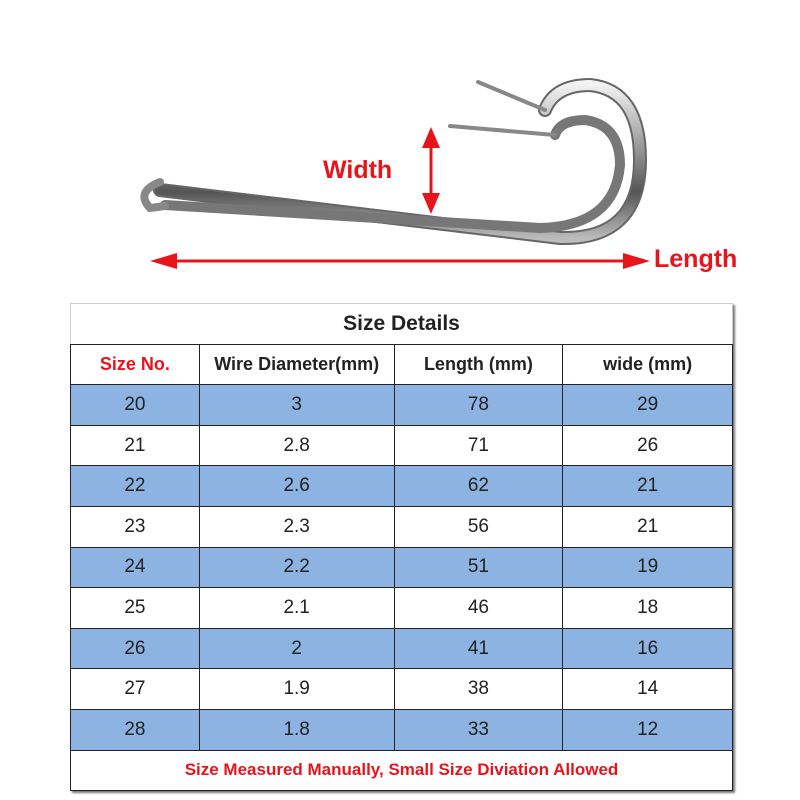 This screenshot has width=800, height=800. Describe the element at coordinates (135, 364) in the screenshot. I see `header-size-no: Size No.` at that location.